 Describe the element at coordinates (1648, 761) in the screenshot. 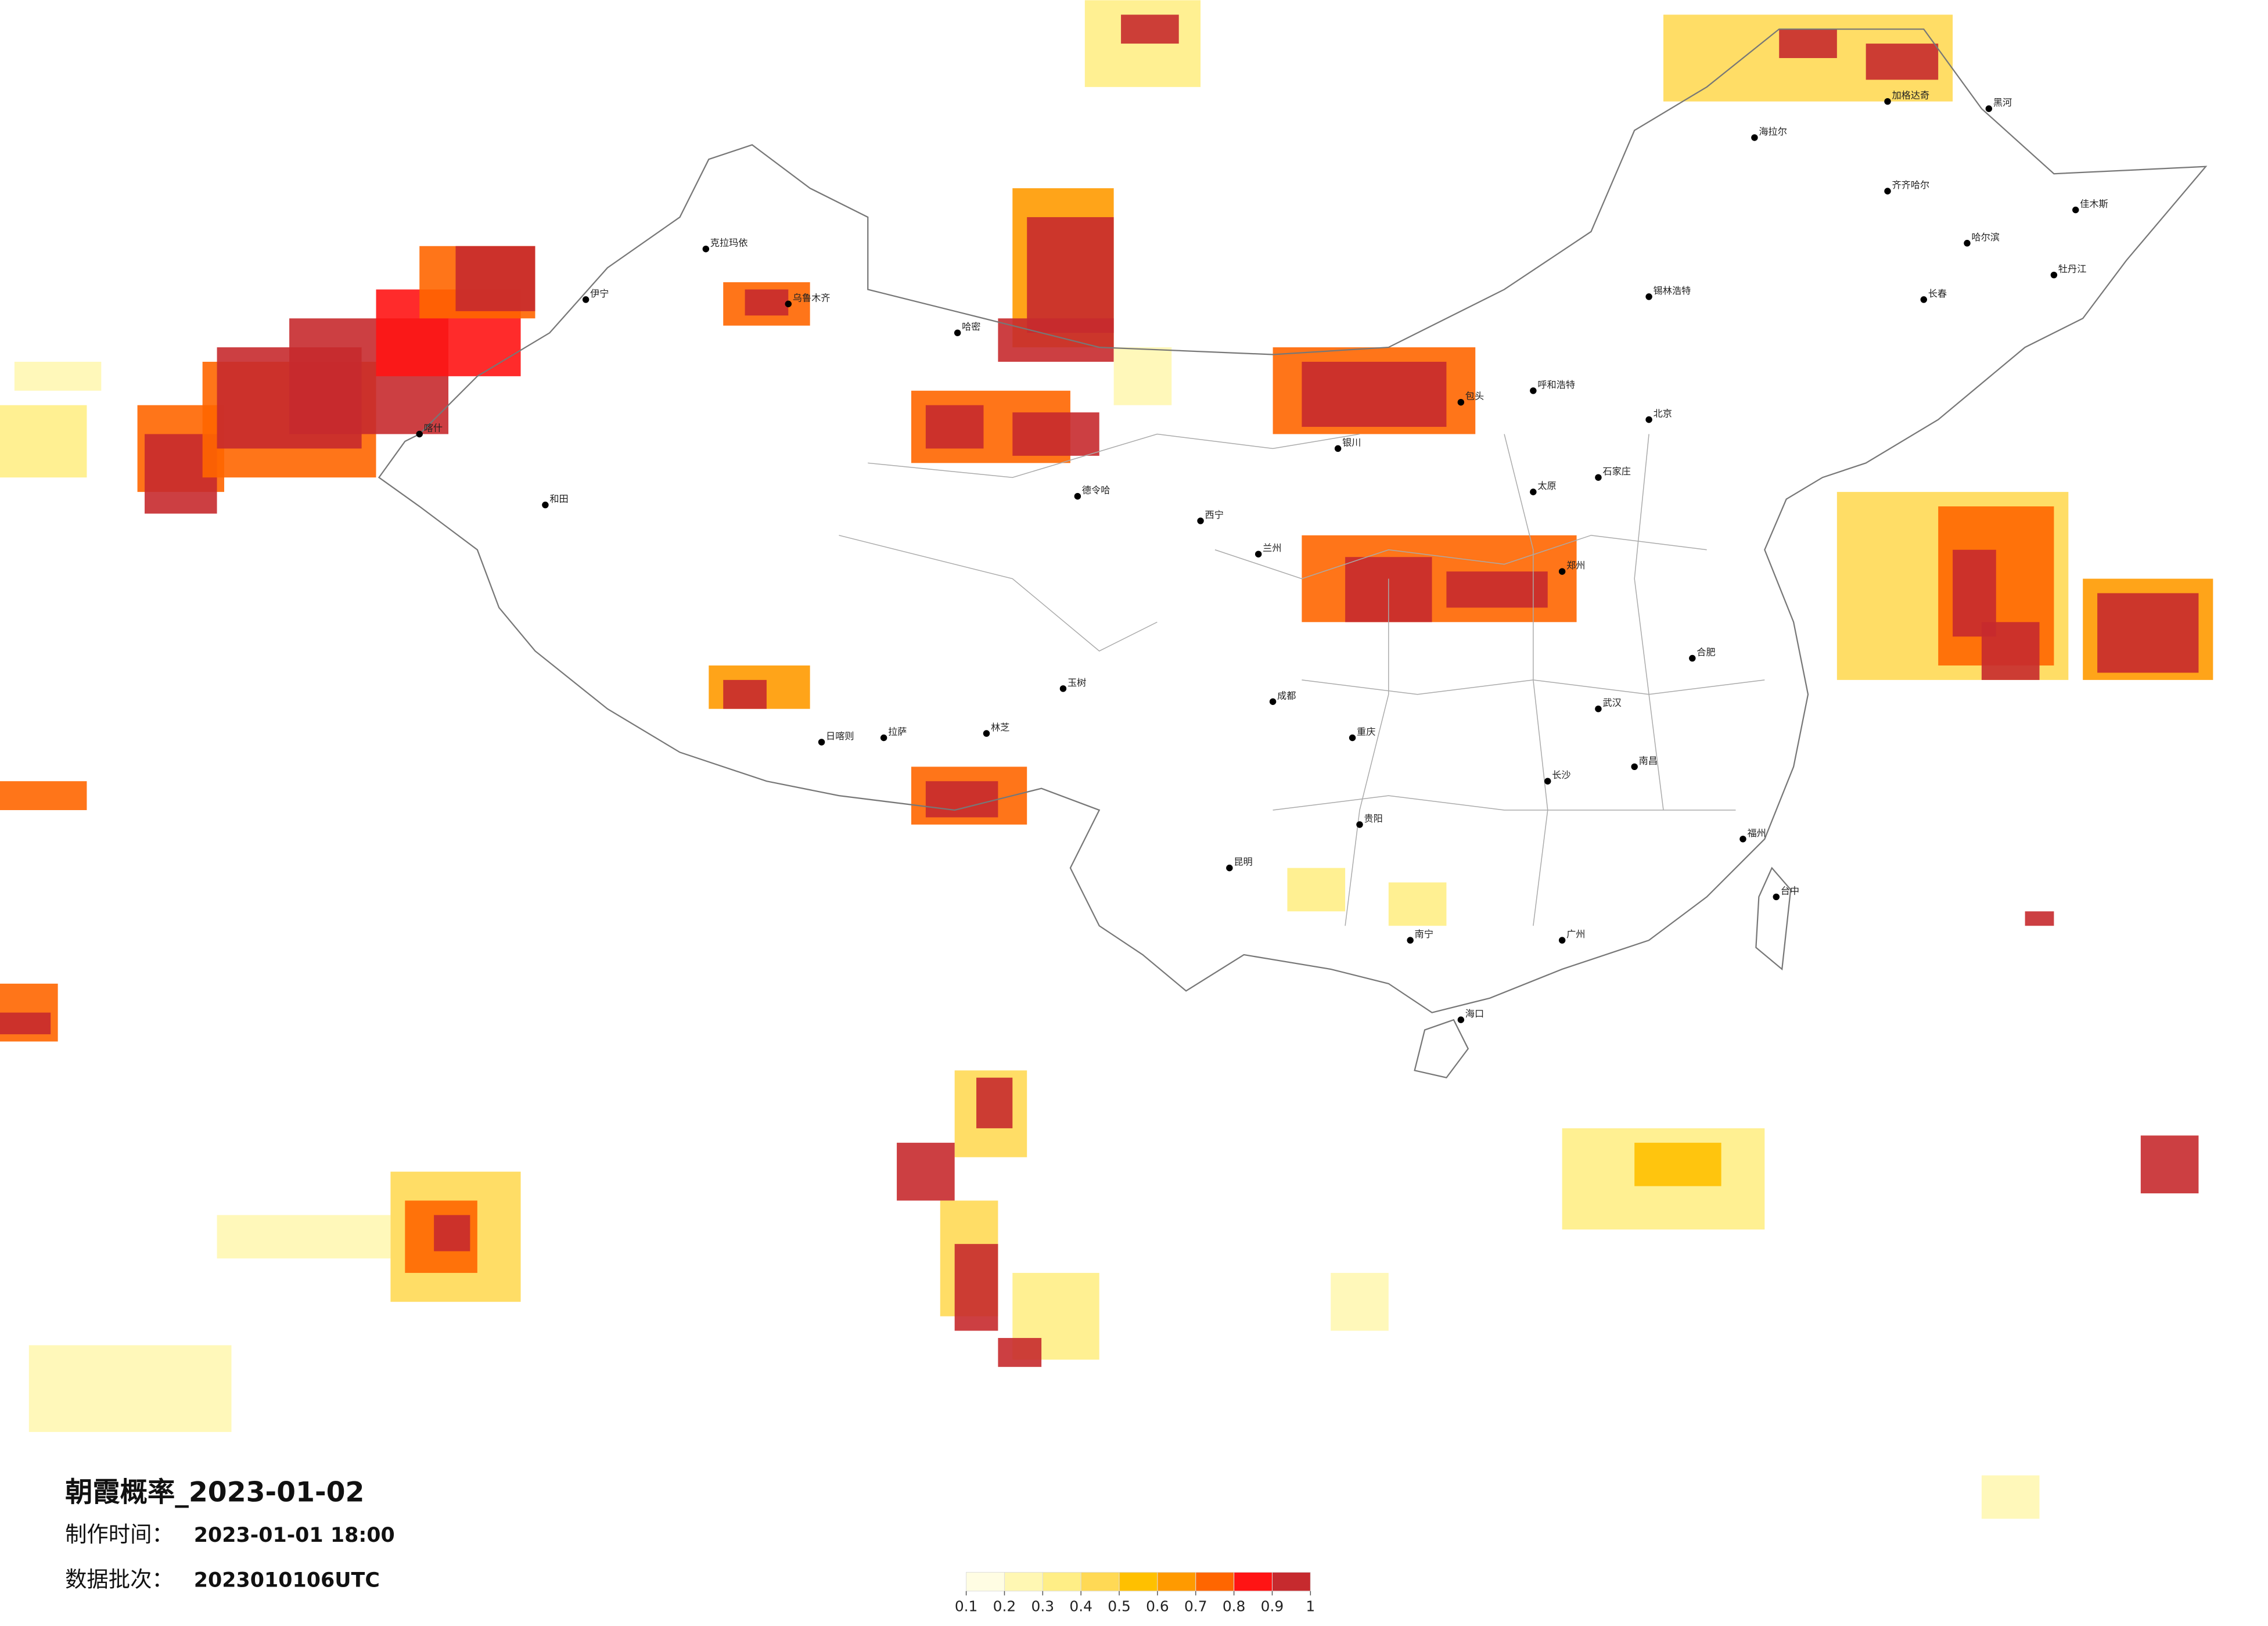

I see `city-label: 南昌` at that location.